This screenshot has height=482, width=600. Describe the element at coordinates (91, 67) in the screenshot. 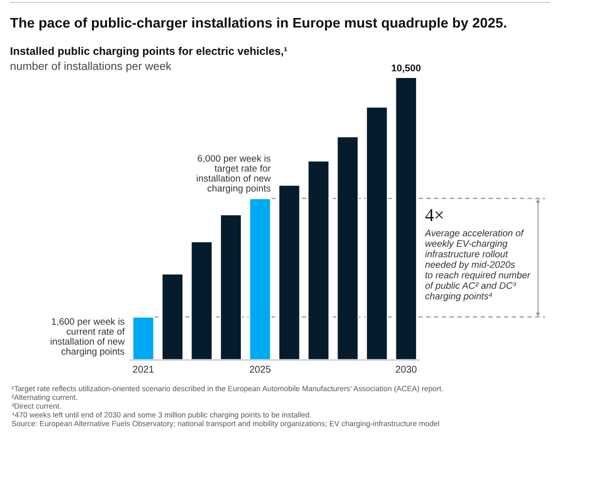

I see `y-axis-title: number of installations per week` at that location.